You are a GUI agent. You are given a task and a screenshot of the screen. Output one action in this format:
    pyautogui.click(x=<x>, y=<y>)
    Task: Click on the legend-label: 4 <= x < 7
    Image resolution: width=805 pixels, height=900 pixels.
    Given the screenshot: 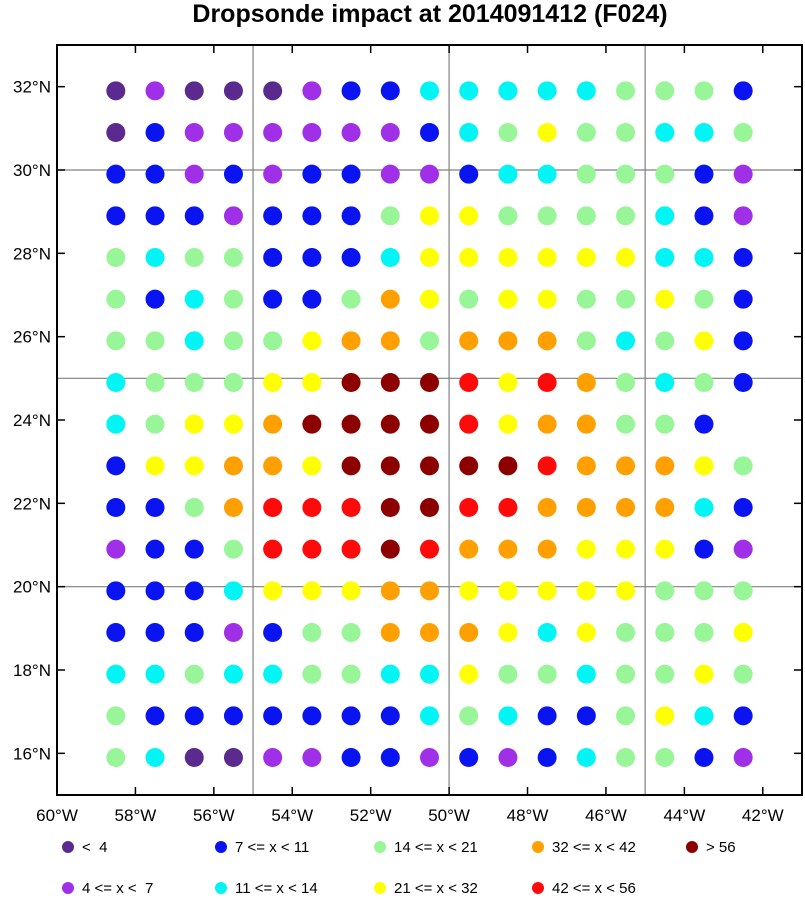 What is the action you would take?
    pyautogui.click(x=117, y=888)
    